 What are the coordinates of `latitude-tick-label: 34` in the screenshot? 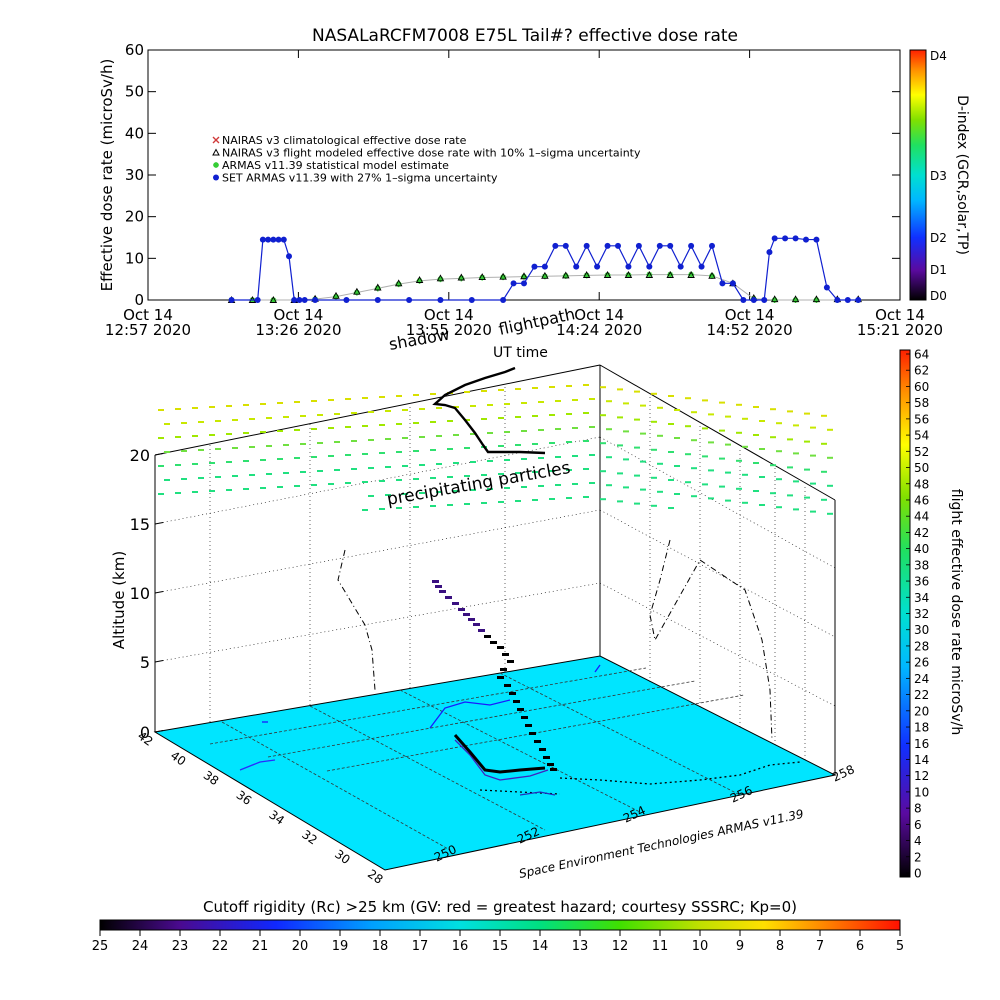 It's located at (276, 817).